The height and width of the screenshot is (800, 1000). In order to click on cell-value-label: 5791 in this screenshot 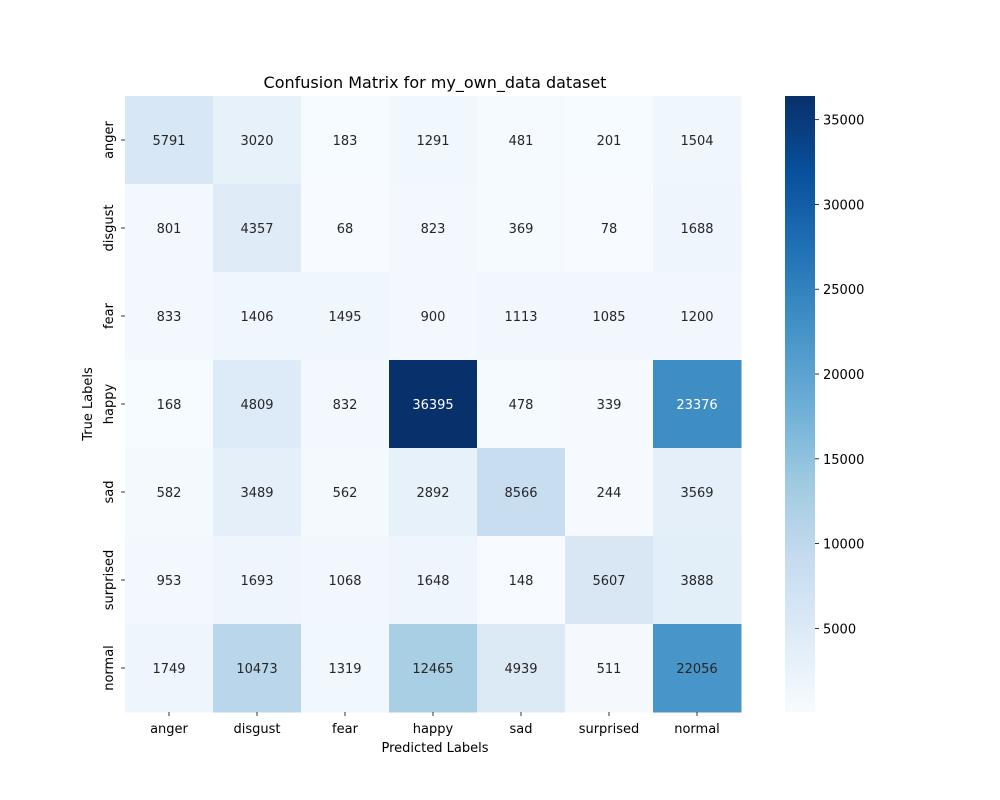, I will do `click(168, 141)`.